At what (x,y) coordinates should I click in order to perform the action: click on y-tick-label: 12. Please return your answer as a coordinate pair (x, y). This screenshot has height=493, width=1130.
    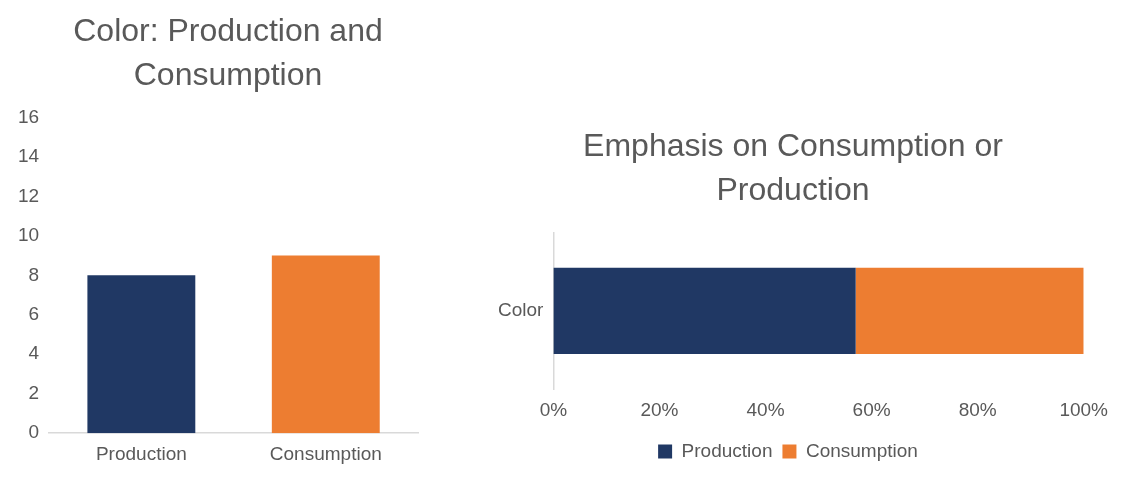
    Looking at the image, I should click on (28, 195).